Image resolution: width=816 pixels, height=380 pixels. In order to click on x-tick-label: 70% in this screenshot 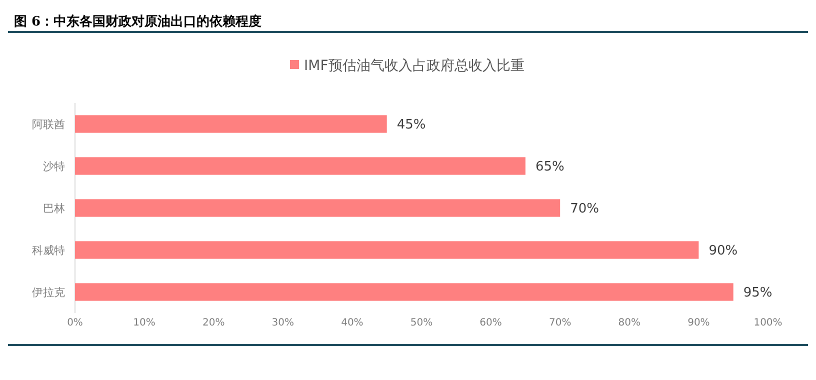, I will do `click(560, 323)`.